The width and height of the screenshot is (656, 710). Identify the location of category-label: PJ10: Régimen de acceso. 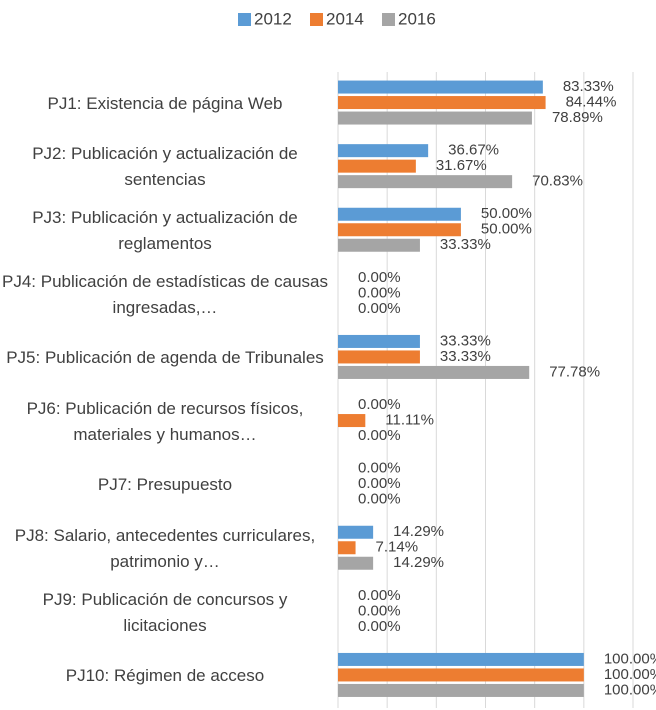
(165, 676).